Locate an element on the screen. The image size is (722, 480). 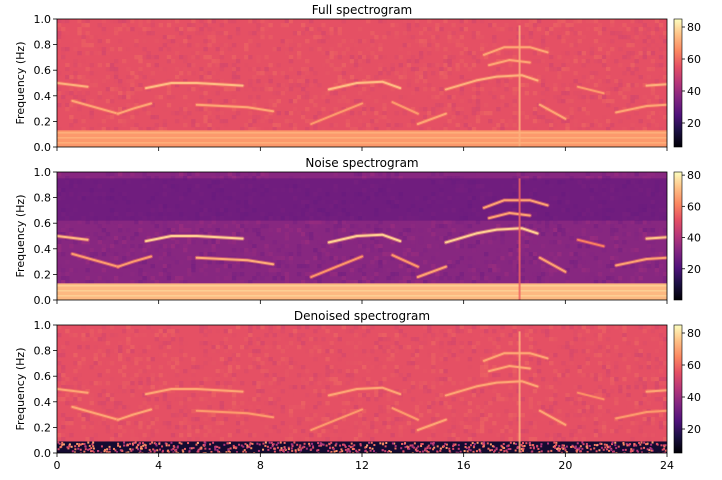
y-tick-label: 0.4 is located at coordinates (43, 96).